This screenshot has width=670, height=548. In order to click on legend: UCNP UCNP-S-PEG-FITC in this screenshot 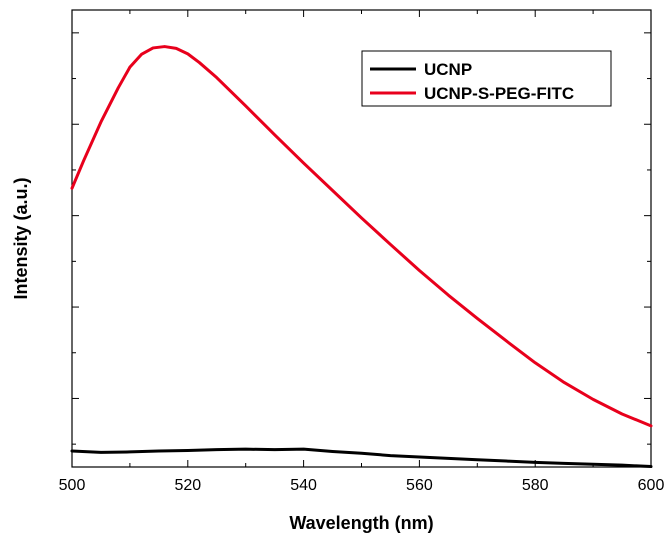, I will do `click(486, 78)`.